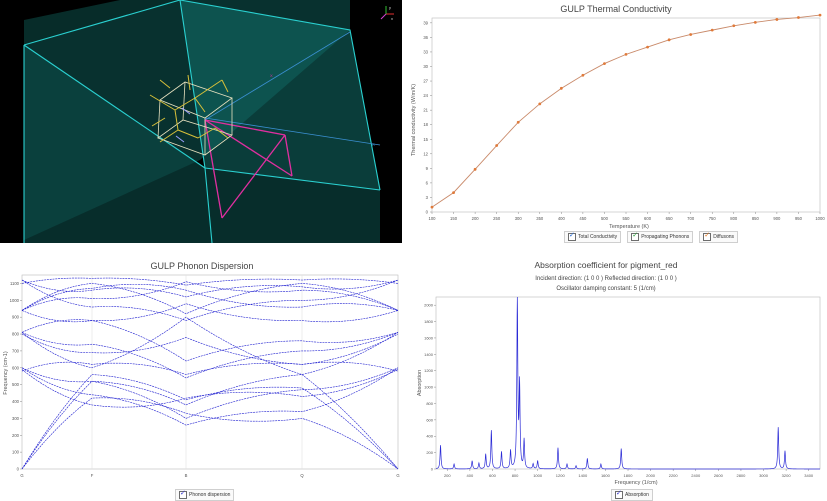 The image size is (827, 501). What do you see at coordinates (429, 305) in the screenshot?
I see `y-tick-label: 2000` at bounding box center [429, 305].